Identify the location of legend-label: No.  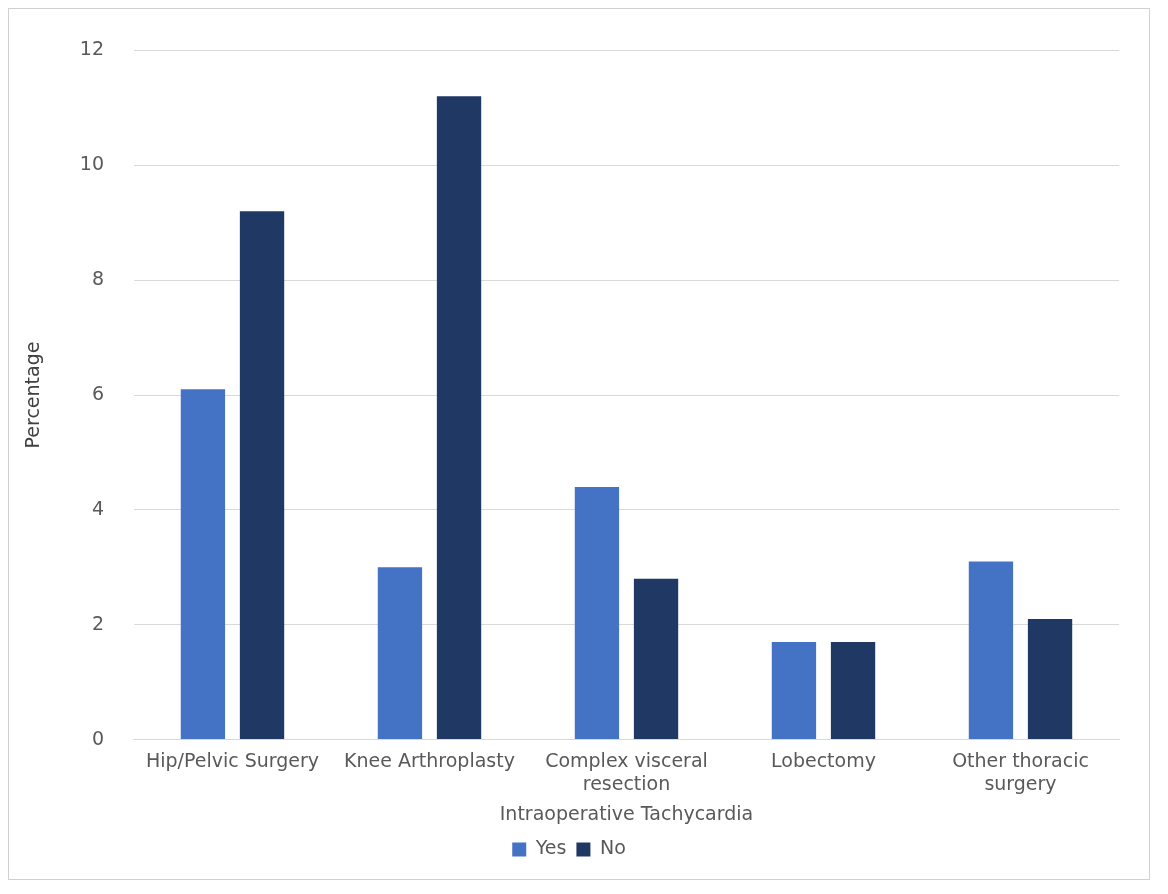
(612, 847).